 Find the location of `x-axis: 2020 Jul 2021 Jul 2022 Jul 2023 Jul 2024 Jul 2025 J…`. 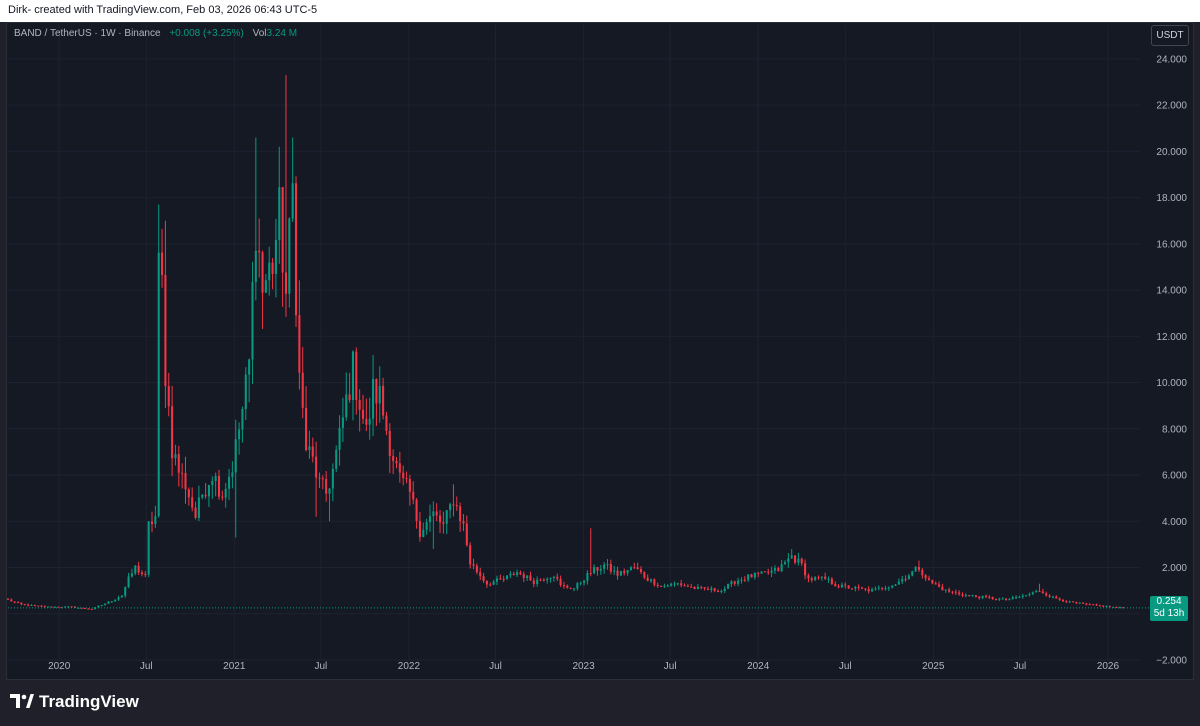

x-axis: 2020 Jul 2021 Jul 2022 Jul 2023 Jul 2024 Jul 2025 J… is located at coordinates (583, 666).